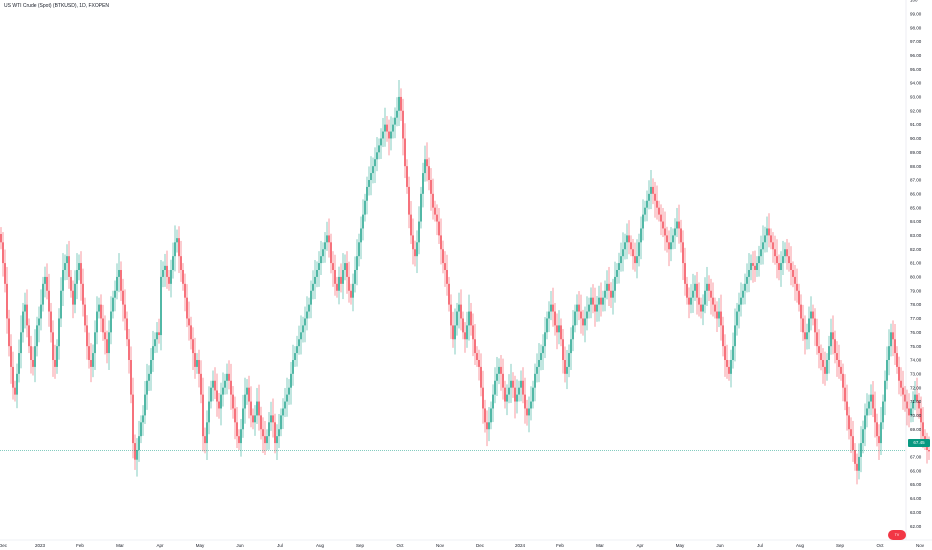 The image size is (932, 550). What do you see at coordinates (916, 304) in the screenshot?
I see `y-tick-label: 78.00` at bounding box center [916, 304].